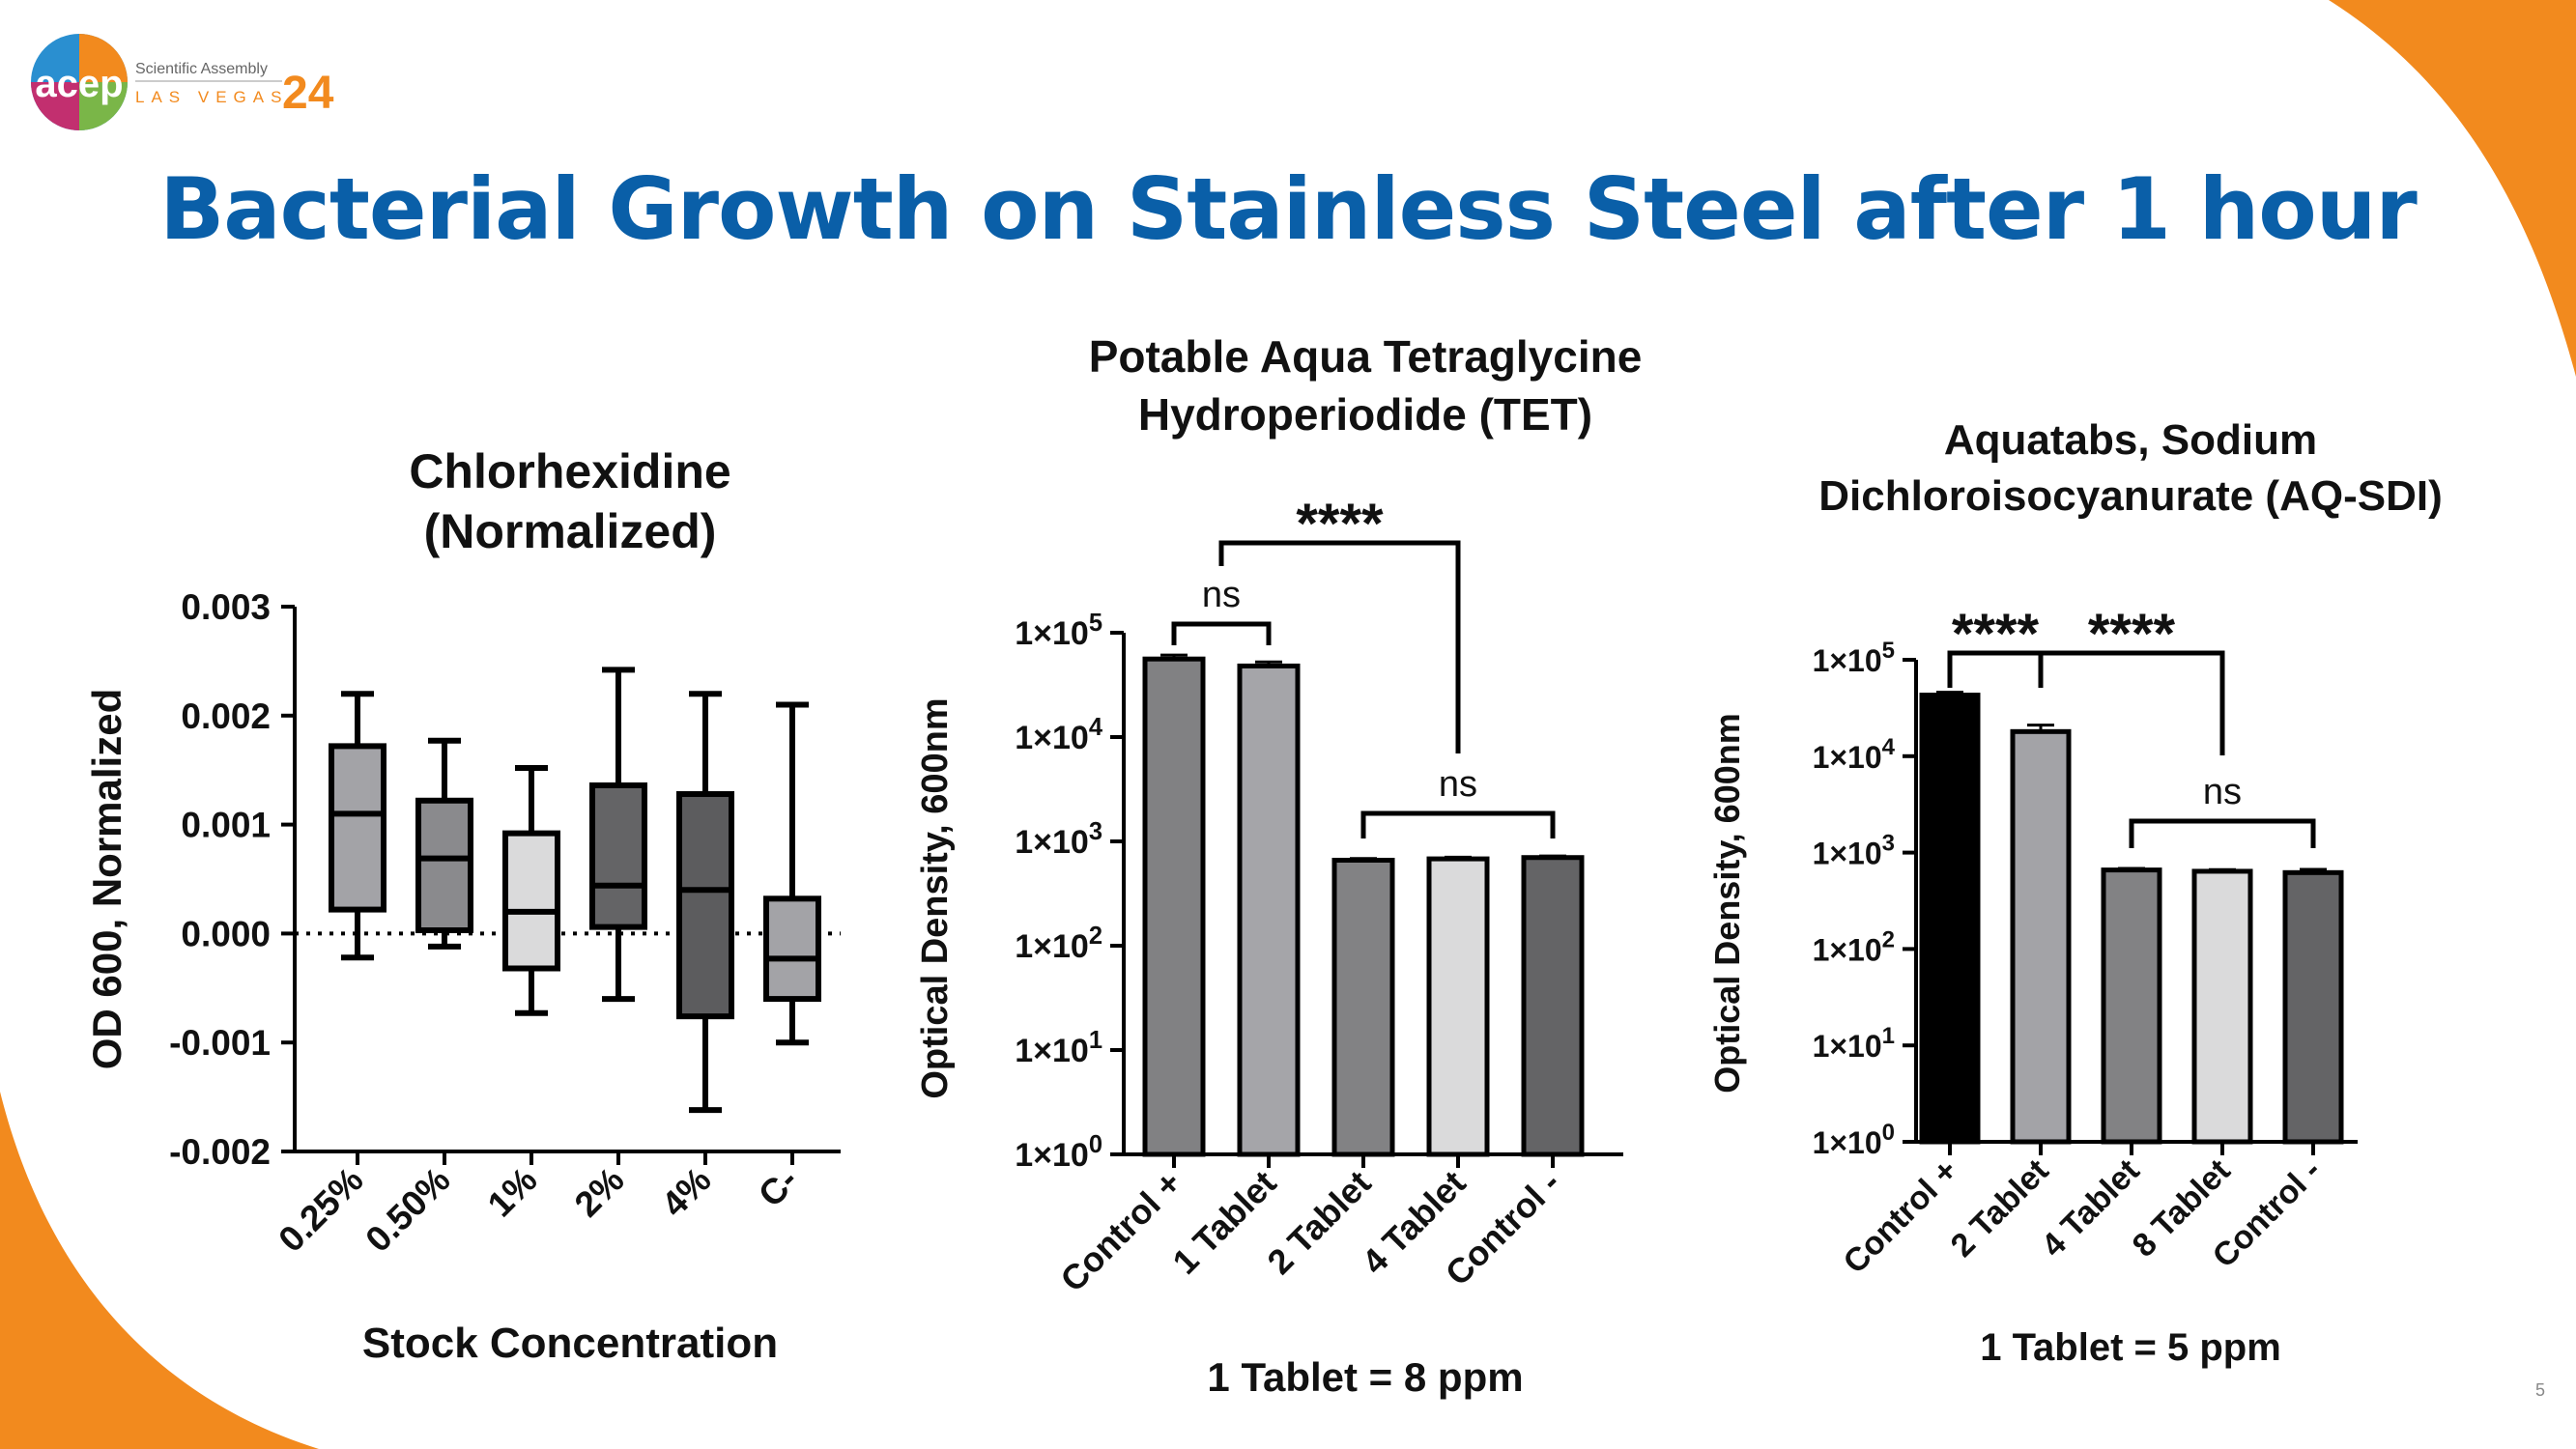  I want to click on orange-corner-bottom-left, so click(160, 1270).